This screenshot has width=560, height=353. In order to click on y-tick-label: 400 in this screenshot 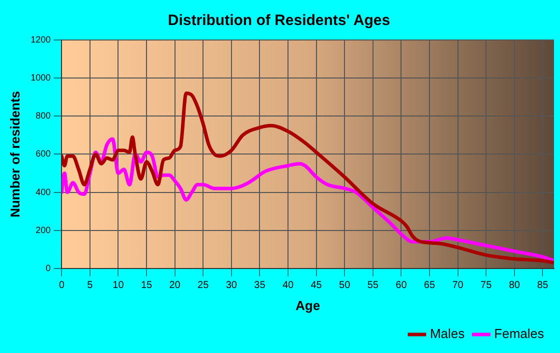, I will do `click(43, 191)`.